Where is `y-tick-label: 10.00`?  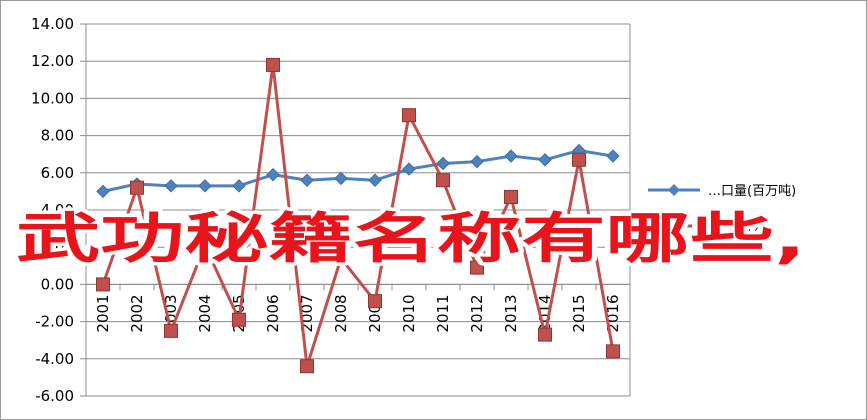 y-tick-label: 10.00 is located at coordinates (52, 98).